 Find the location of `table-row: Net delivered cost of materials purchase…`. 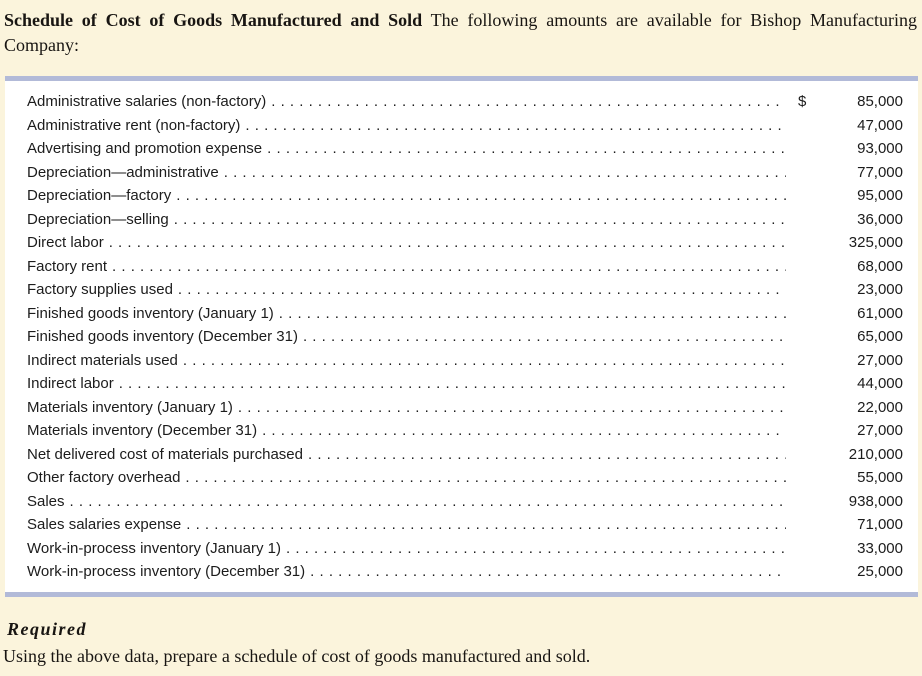

table-row: Net delivered cost of materials purchase… is located at coordinates (465, 455).